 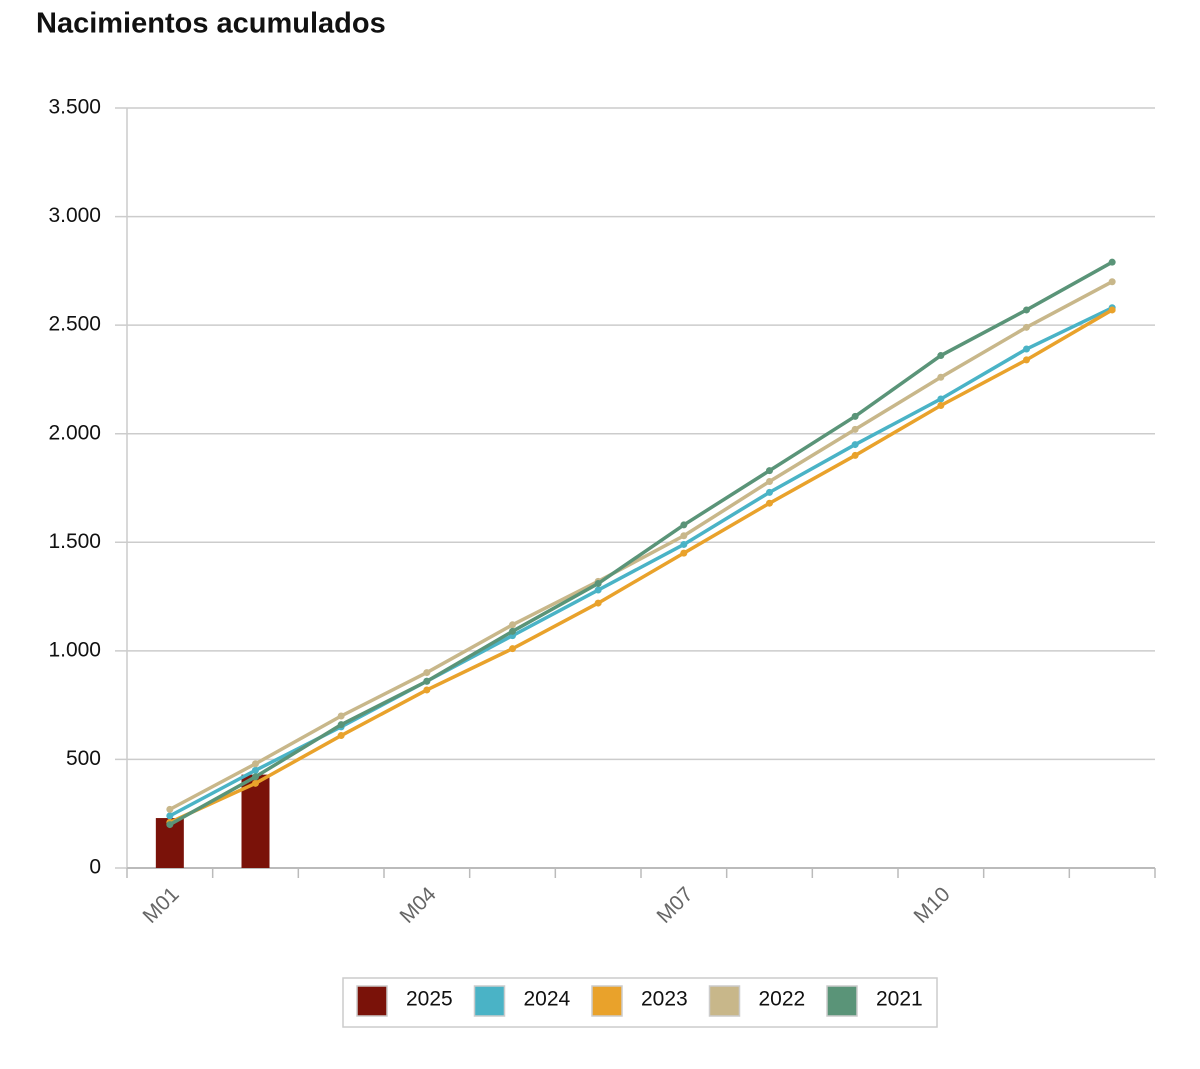 I want to click on y-tick-label: 500, so click(x=83, y=758).